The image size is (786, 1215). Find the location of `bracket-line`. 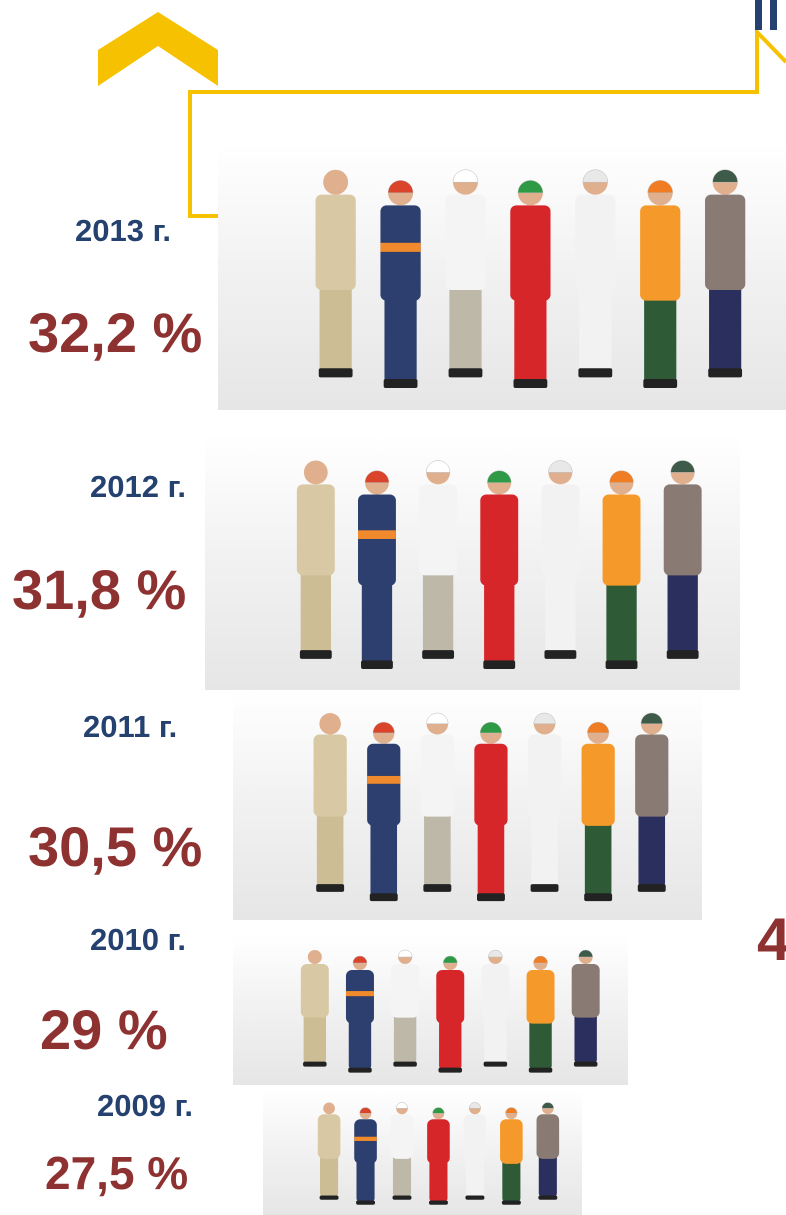

bracket-line is located at coordinates (487, 122).